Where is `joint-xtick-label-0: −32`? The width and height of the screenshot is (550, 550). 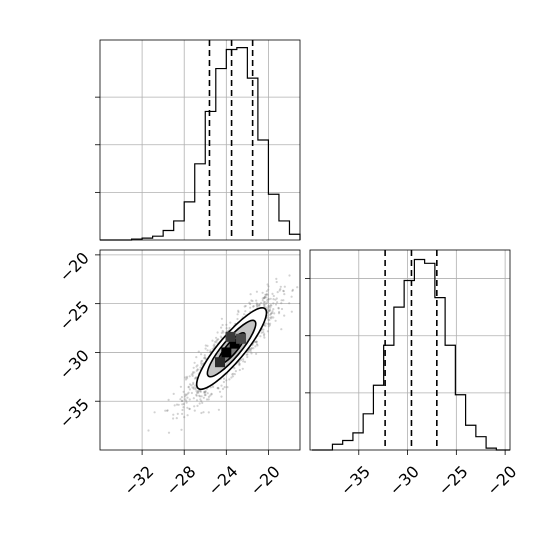
joint-xtick-label-0: −32 is located at coordinates (138, 480).